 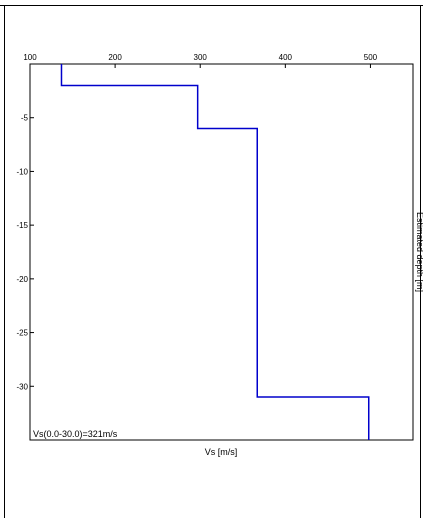 What do you see at coordinates (420, 261) in the screenshot?
I see `window-border-right` at bounding box center [420, 261].